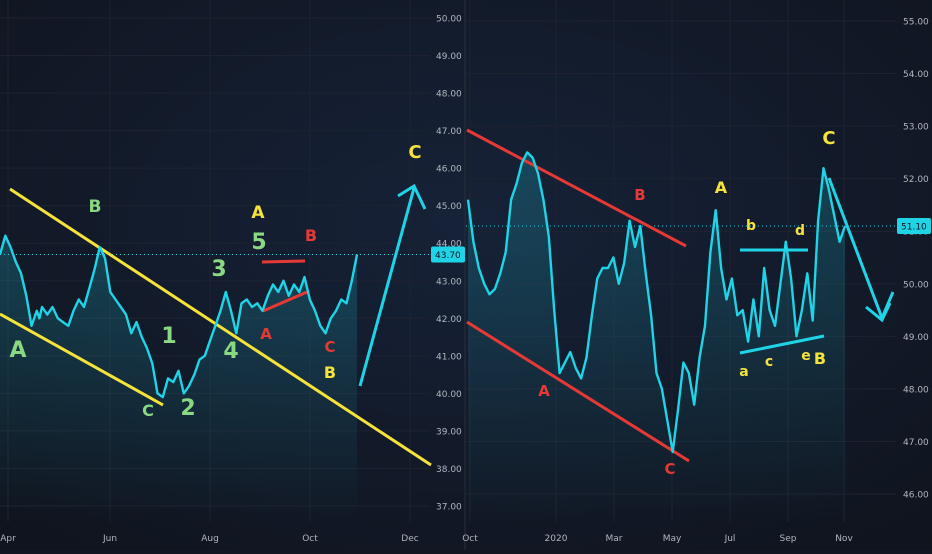  Describe the element at coordinates (449, 320) in the screenshot. I see `y-tick-label: 42.00` at that location.